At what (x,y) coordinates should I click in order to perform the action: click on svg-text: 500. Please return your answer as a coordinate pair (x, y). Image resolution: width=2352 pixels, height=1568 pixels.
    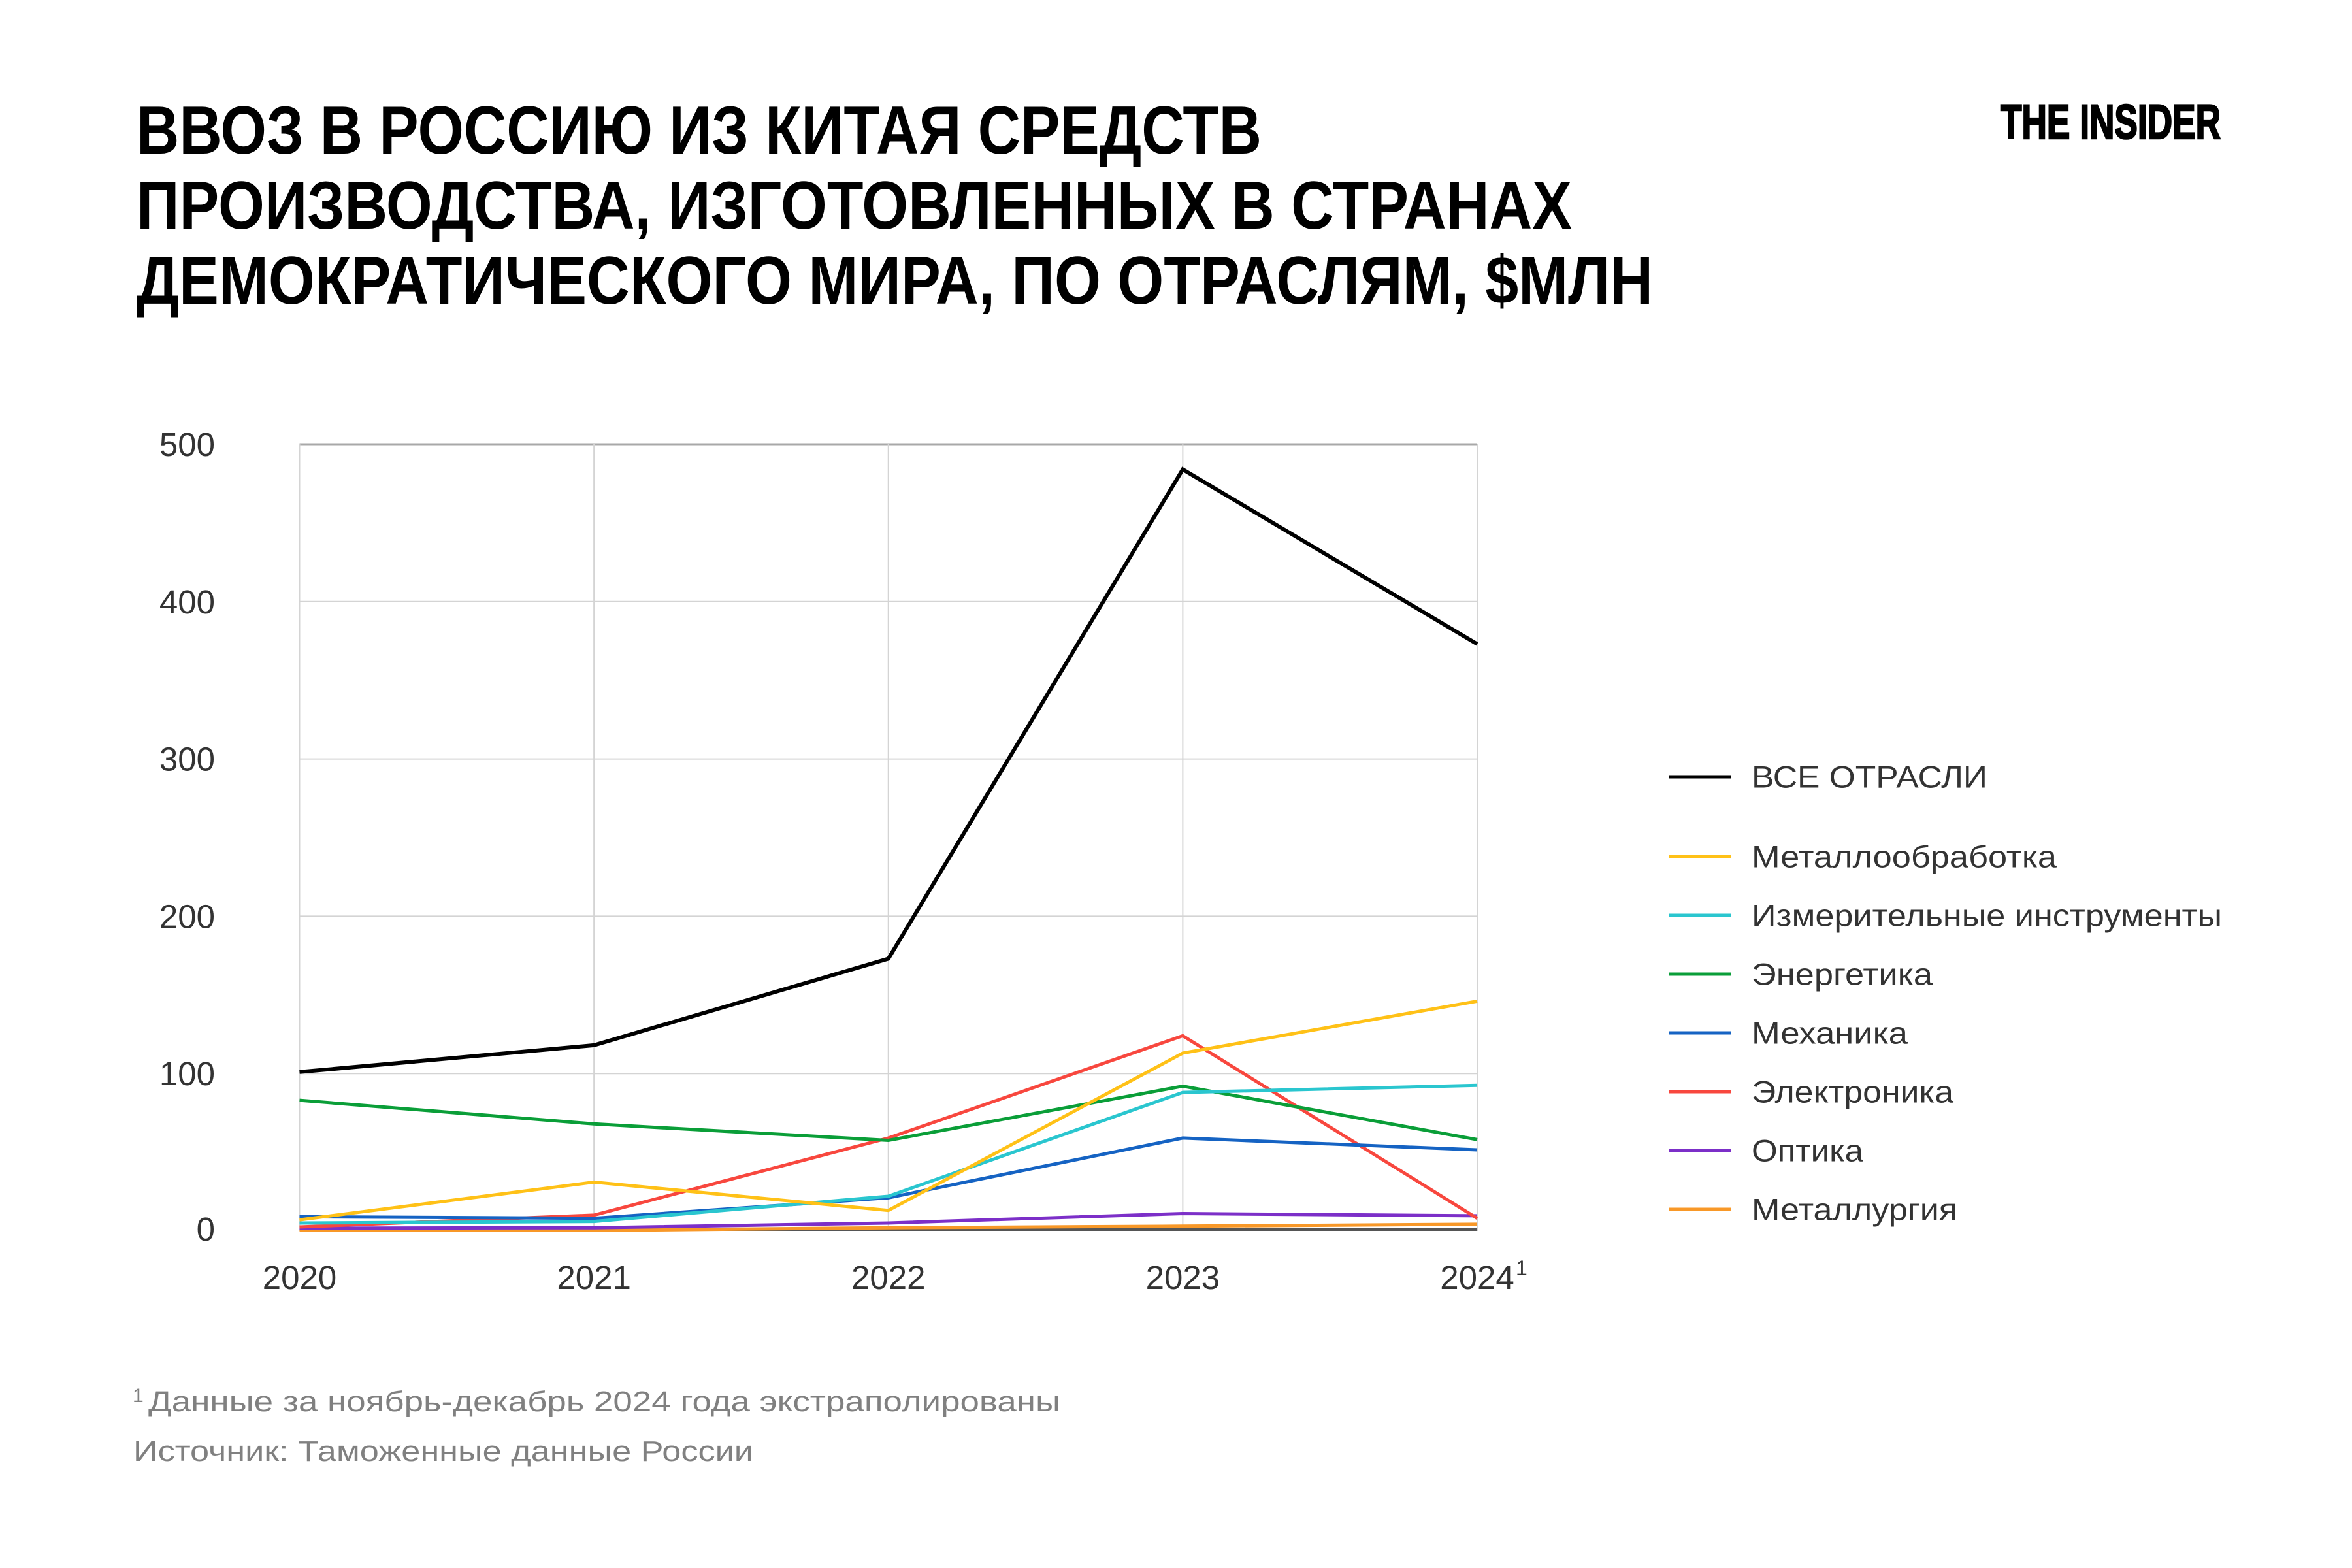
    Looking at the image, I should click on (187, 444).